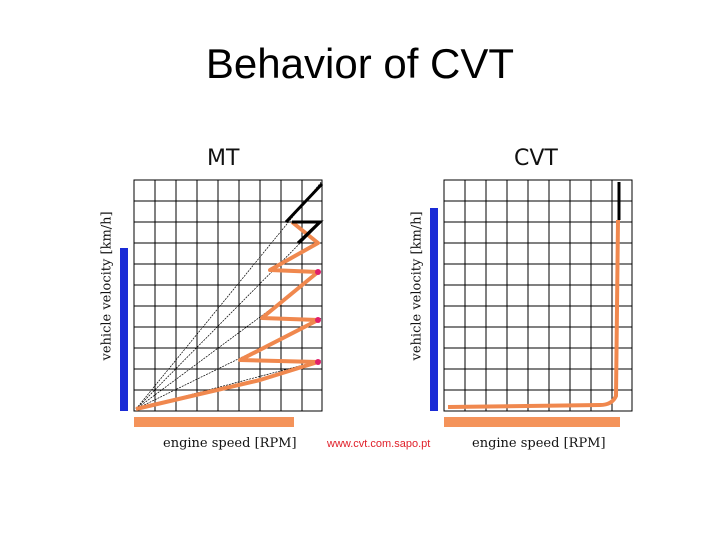 Image resolution: width=720 pixels, height=540 pixels. What do you see at coordinates (214, 422) in the screenshot?
I see `mt-rpm-bar` at bounding box center [214, 422].